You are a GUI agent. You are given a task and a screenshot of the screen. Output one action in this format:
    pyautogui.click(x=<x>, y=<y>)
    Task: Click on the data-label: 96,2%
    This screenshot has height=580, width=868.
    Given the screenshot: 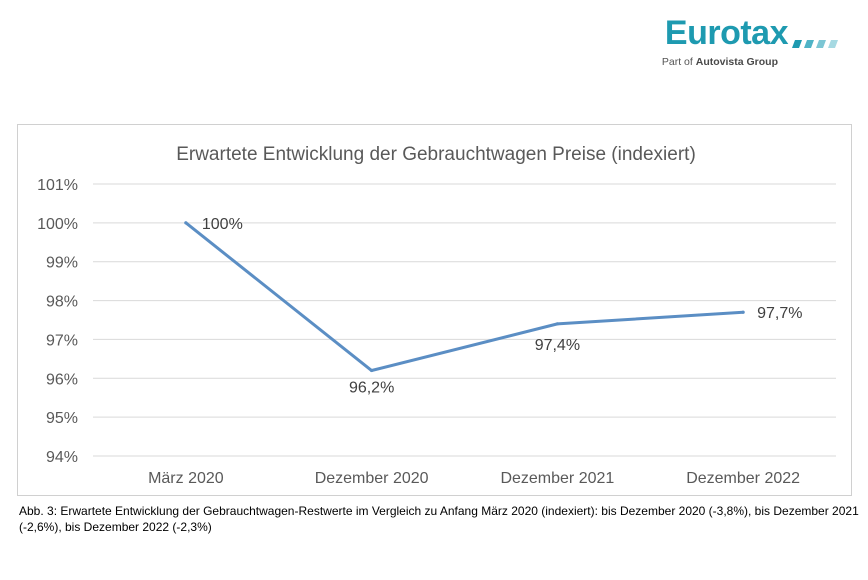 What is the action you would take?
    pyautogui.click(x=371, y=388)
    